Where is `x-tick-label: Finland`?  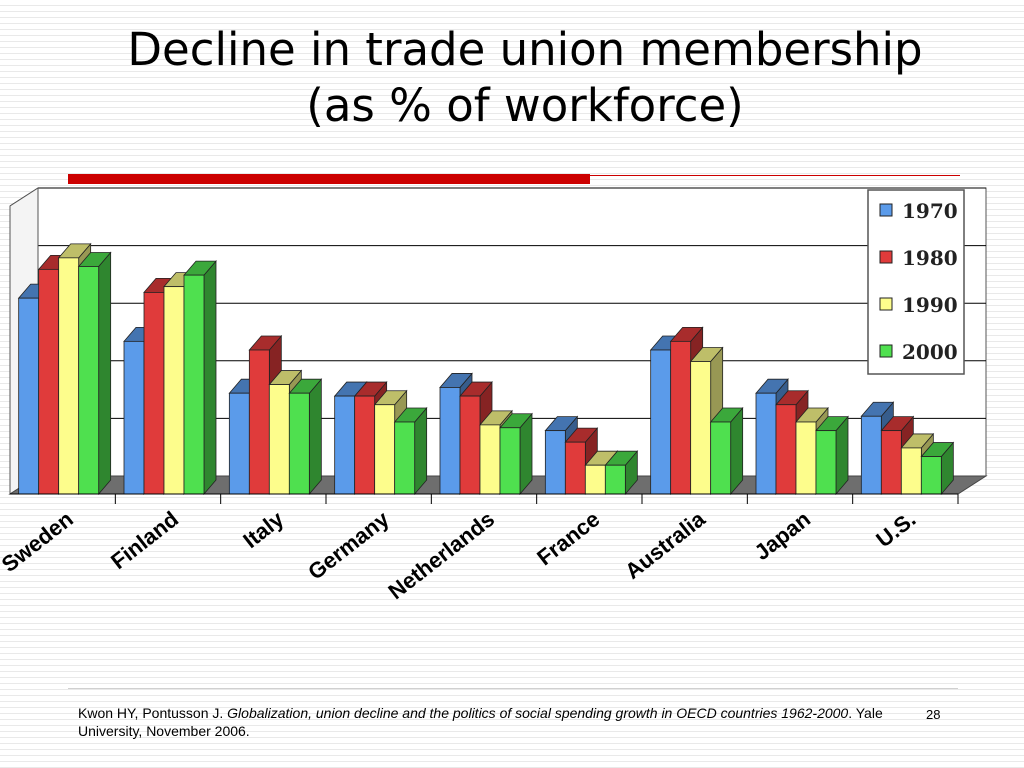 x-tick-label: Finland is located at coordinates (144, 540).